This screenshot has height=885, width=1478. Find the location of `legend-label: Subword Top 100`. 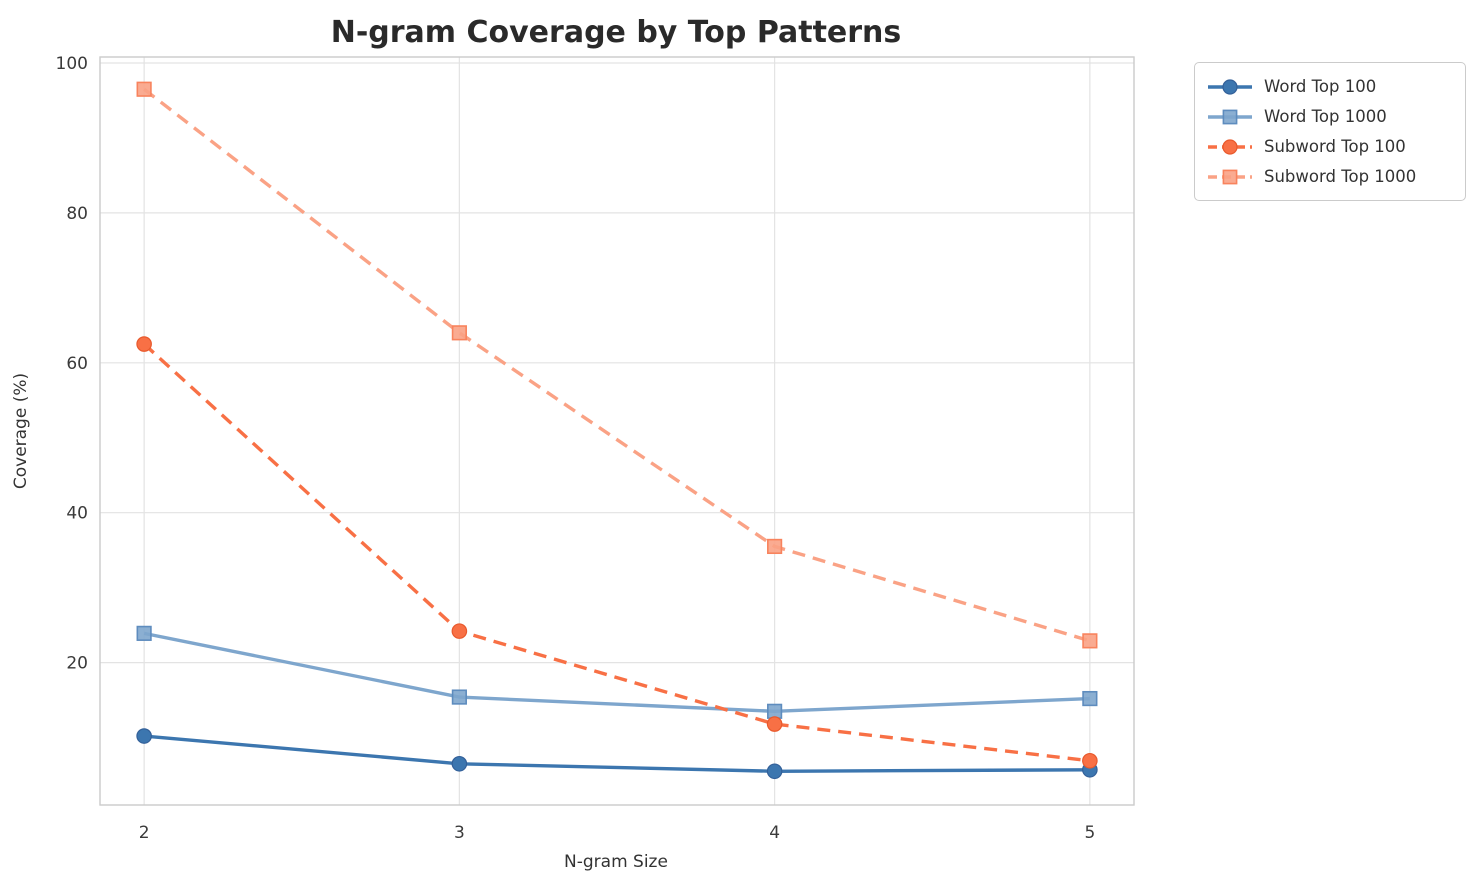

legend-label: Subword Top 100 is located at coordinates (1335, 146).